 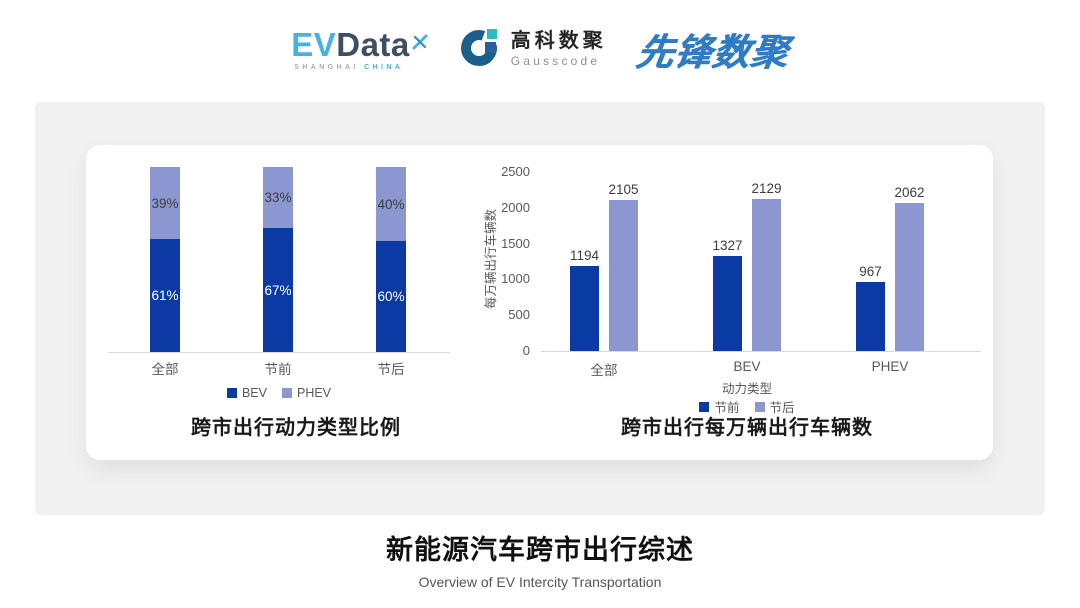 What do you see at coordinates (314, 393) in the screenshot?
I see `legend-label: PHEV` at bounding box center [314, 393].